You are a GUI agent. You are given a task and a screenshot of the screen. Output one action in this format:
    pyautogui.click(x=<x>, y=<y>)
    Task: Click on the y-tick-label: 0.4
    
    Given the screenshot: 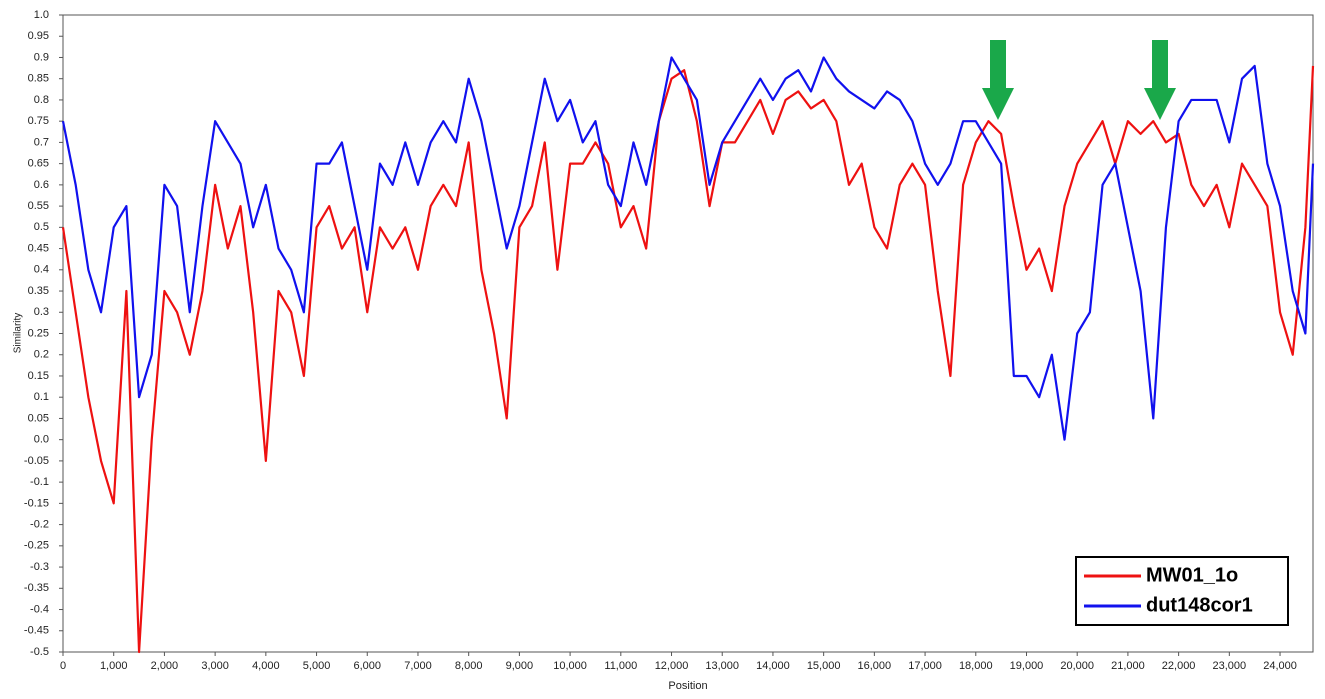 What is the action you would take?
    pyautogui.click(x=41, y=270)
    